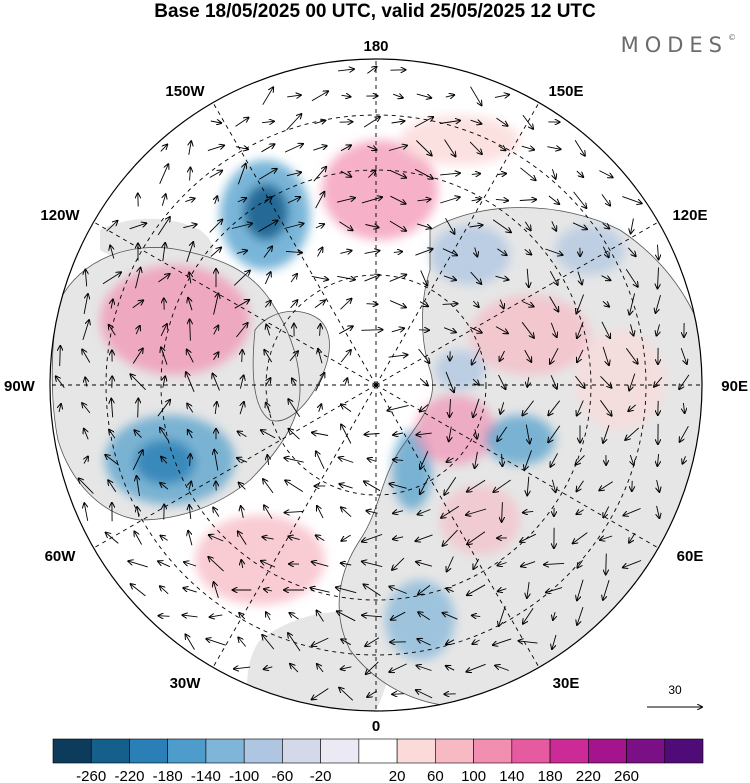 The width and height of the screenshot is (750, 783). What do you see at coordinates (185, 91) in the screenshot?
I see `lon-label-150w: 150W` at bounding box center [185, 91].